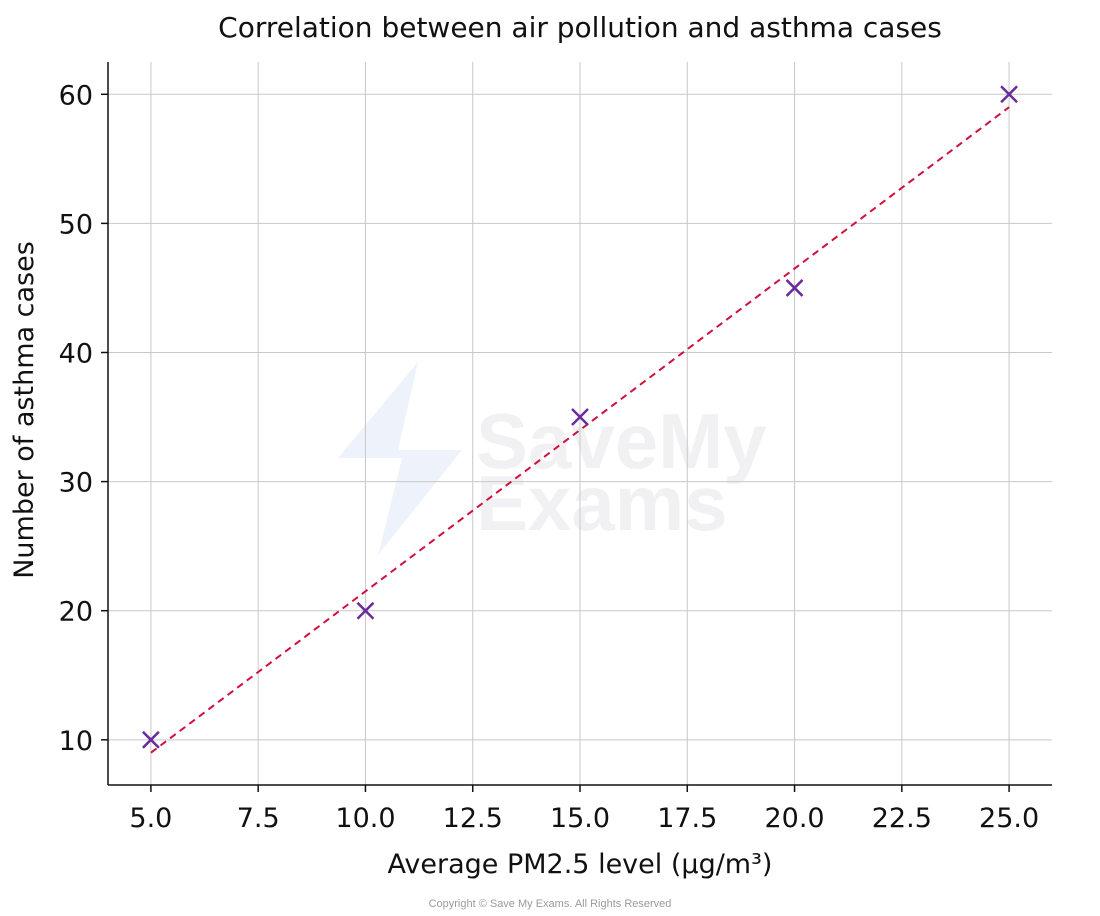  Describe the element at coordinates (76, 353) in the screenshot. I see `y-tick-label: 40` at that location.